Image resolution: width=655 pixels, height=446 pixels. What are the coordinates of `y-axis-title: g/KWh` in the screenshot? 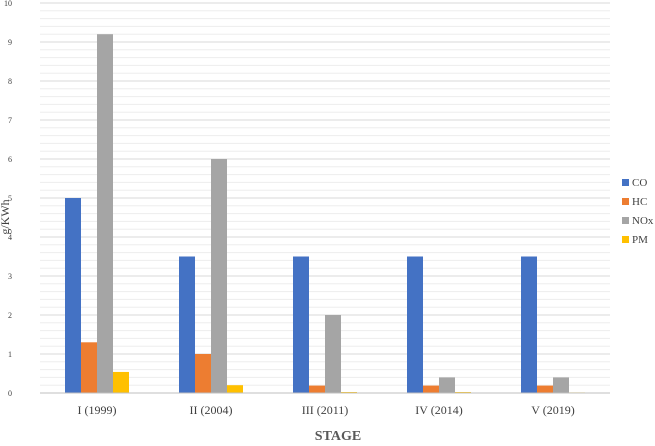 It's located at (6, 216).